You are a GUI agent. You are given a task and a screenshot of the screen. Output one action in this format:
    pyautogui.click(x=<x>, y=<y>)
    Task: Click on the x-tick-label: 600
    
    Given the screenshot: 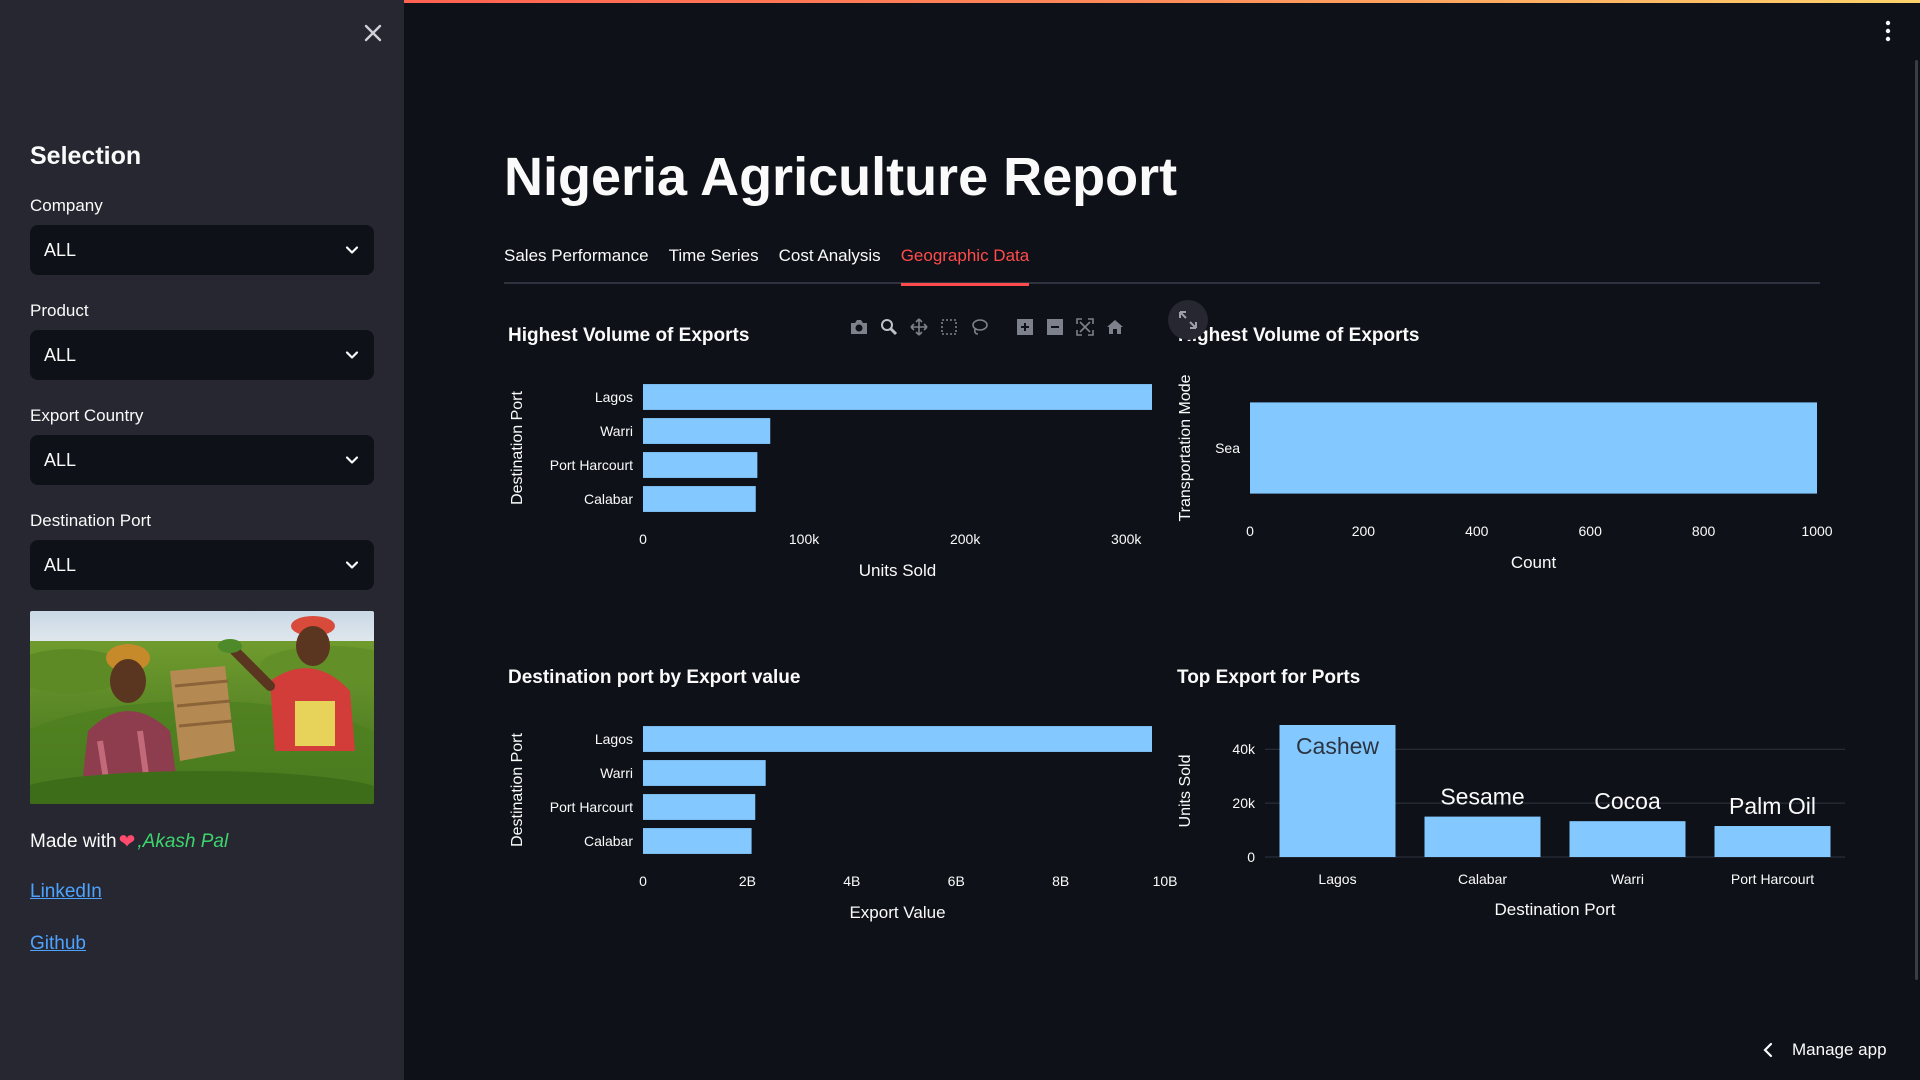 What is the action you would take?
    pyautogui.click(x=1591, y=531)
    